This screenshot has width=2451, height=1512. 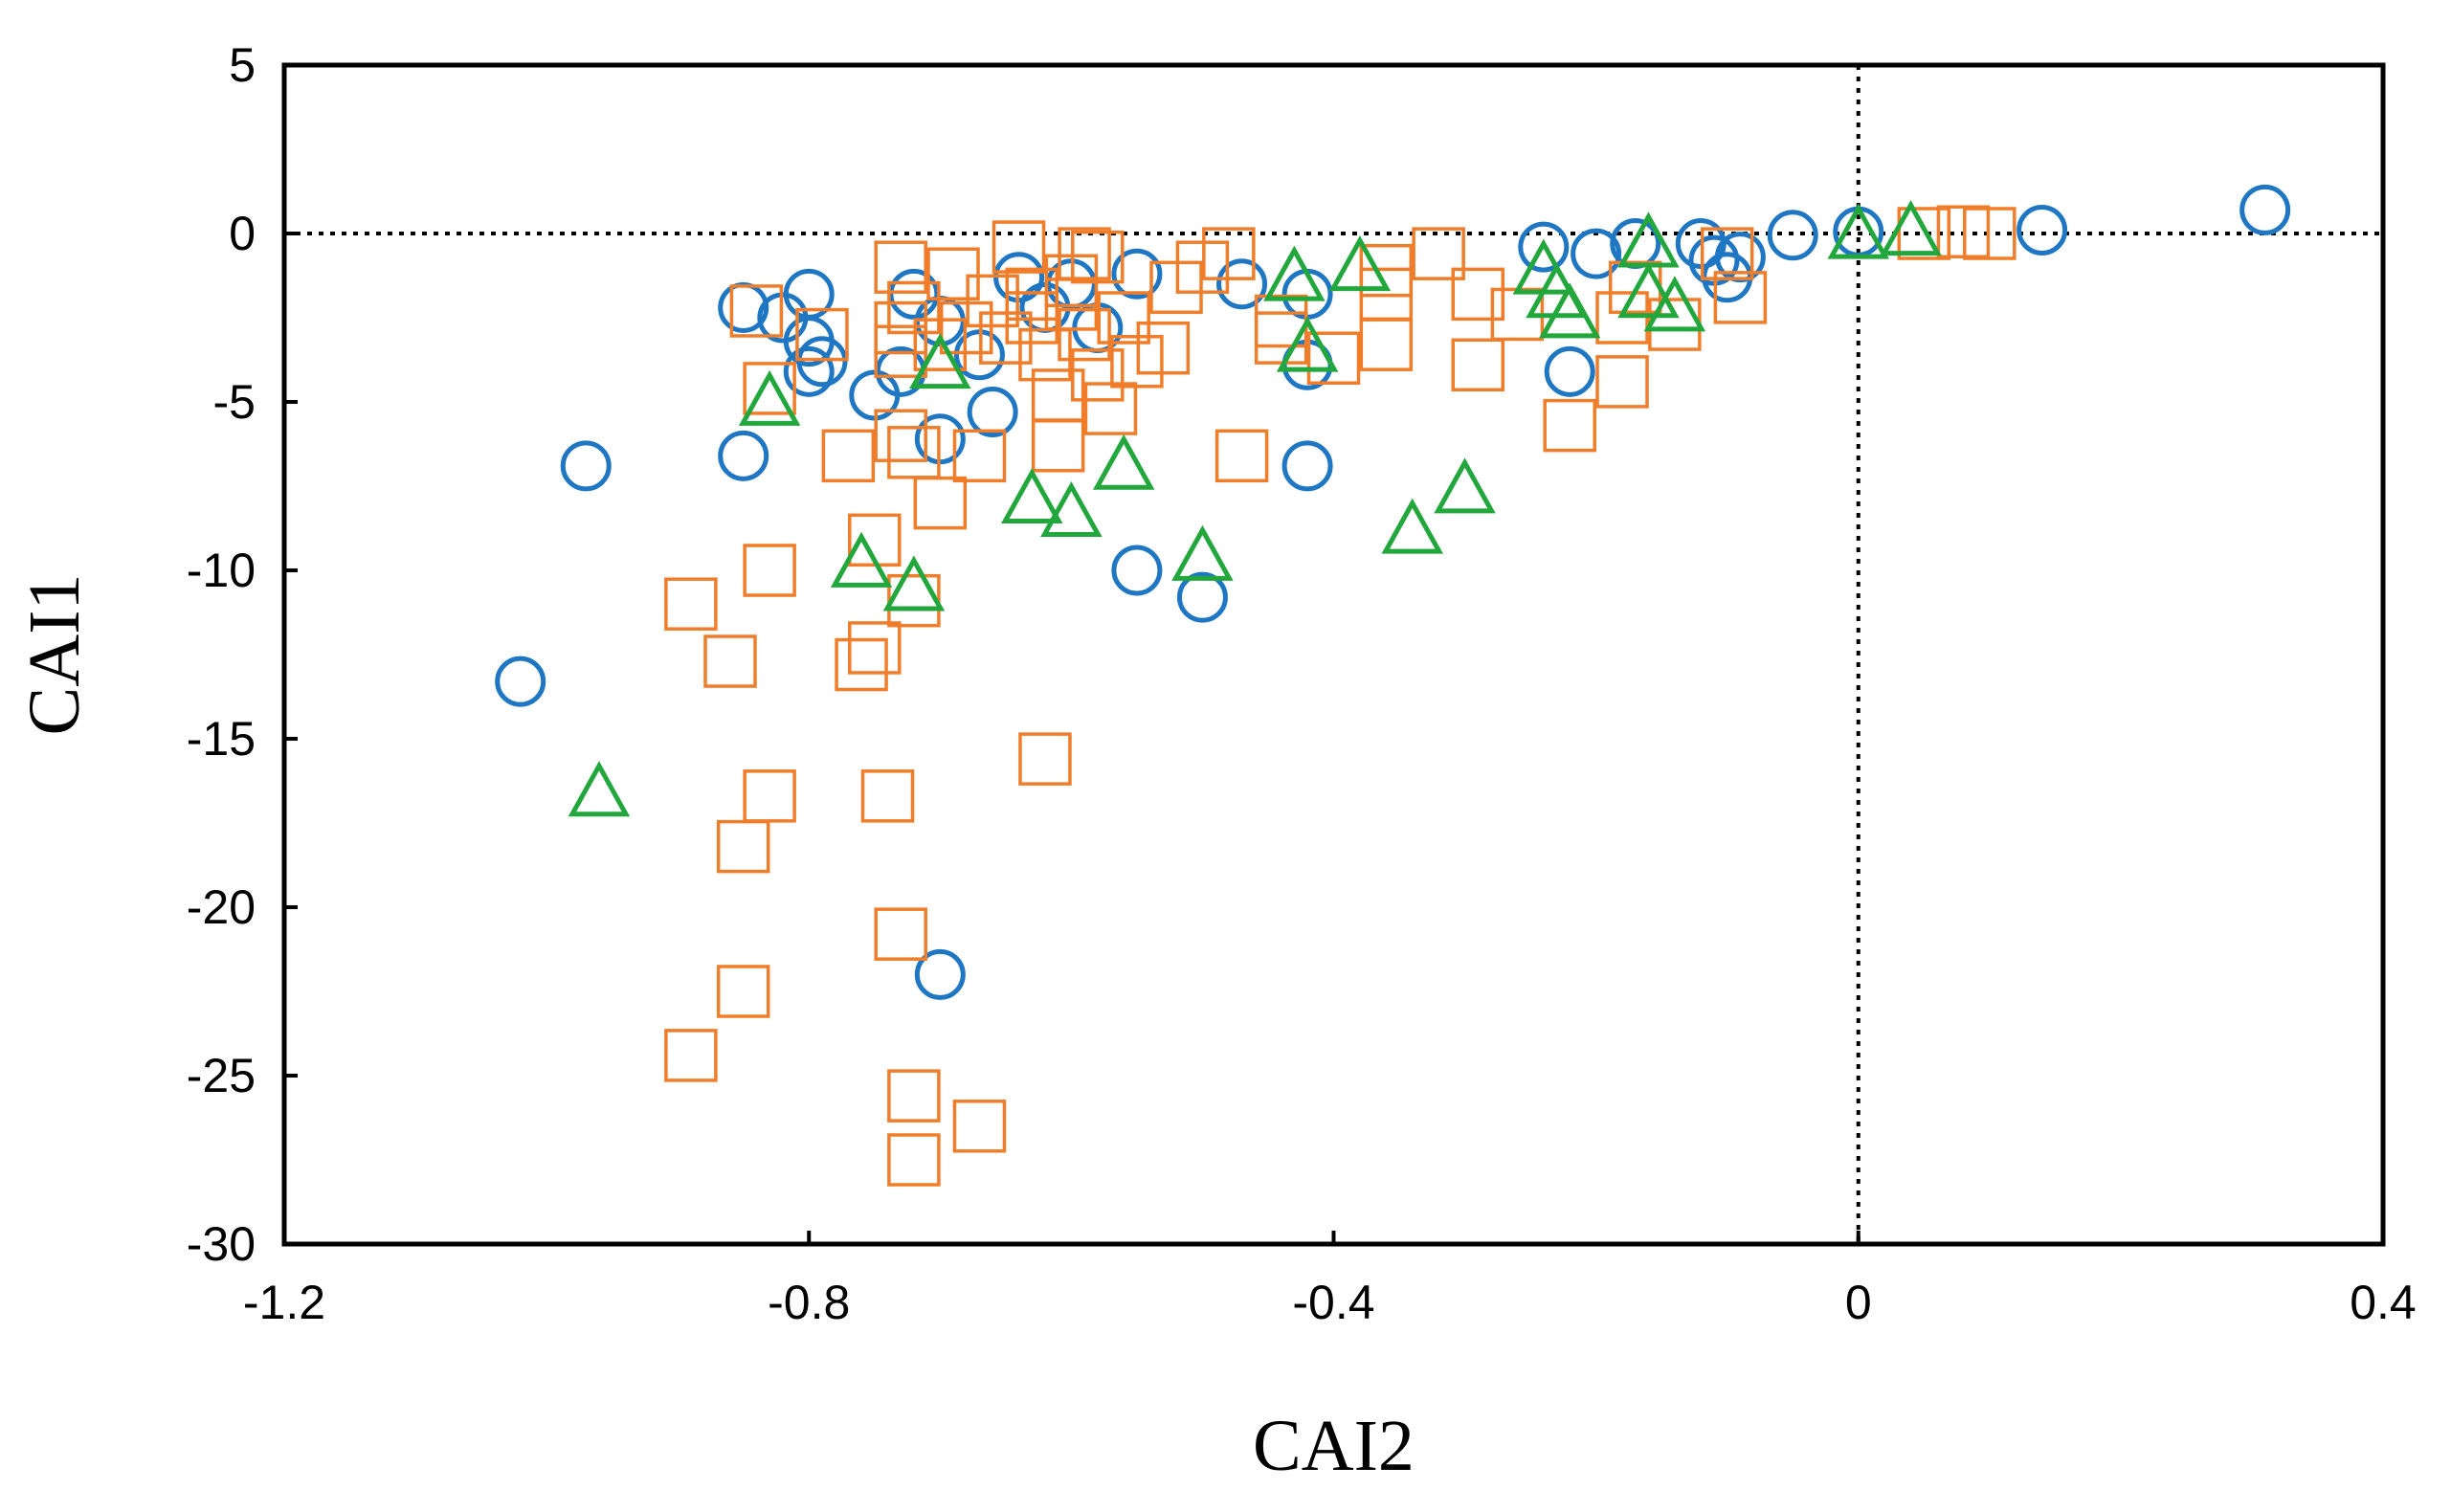 What do you see at coordinates (234, 402) in the screenshot?
I see `y-tick-label: -5` at bounding box center [234, 402].